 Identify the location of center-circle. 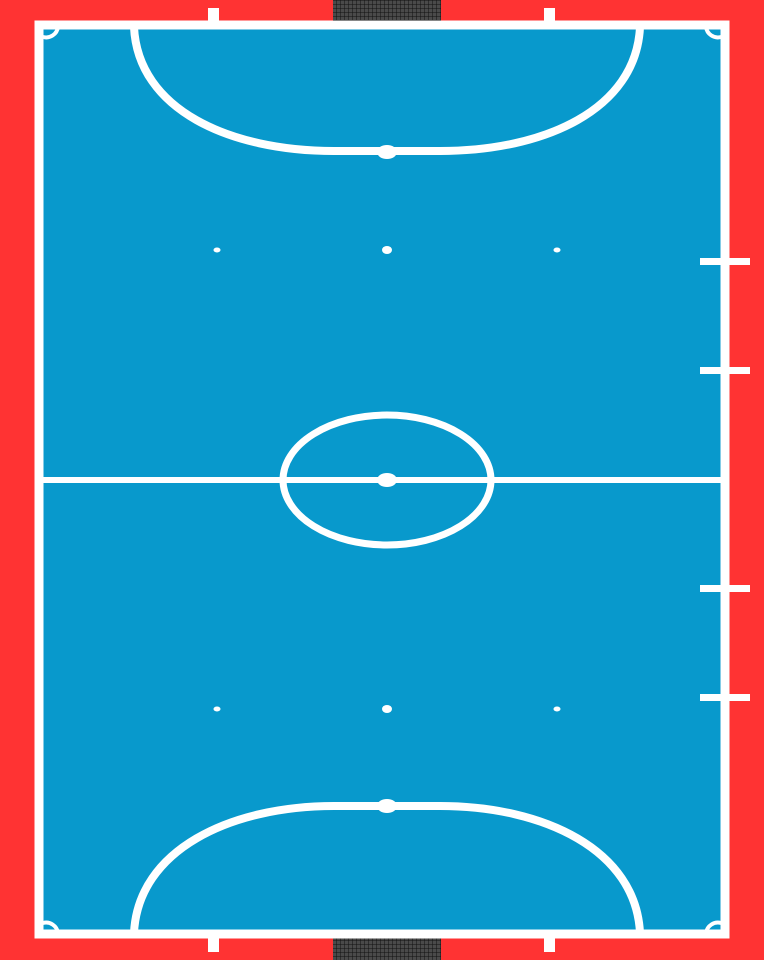
(387, 480).